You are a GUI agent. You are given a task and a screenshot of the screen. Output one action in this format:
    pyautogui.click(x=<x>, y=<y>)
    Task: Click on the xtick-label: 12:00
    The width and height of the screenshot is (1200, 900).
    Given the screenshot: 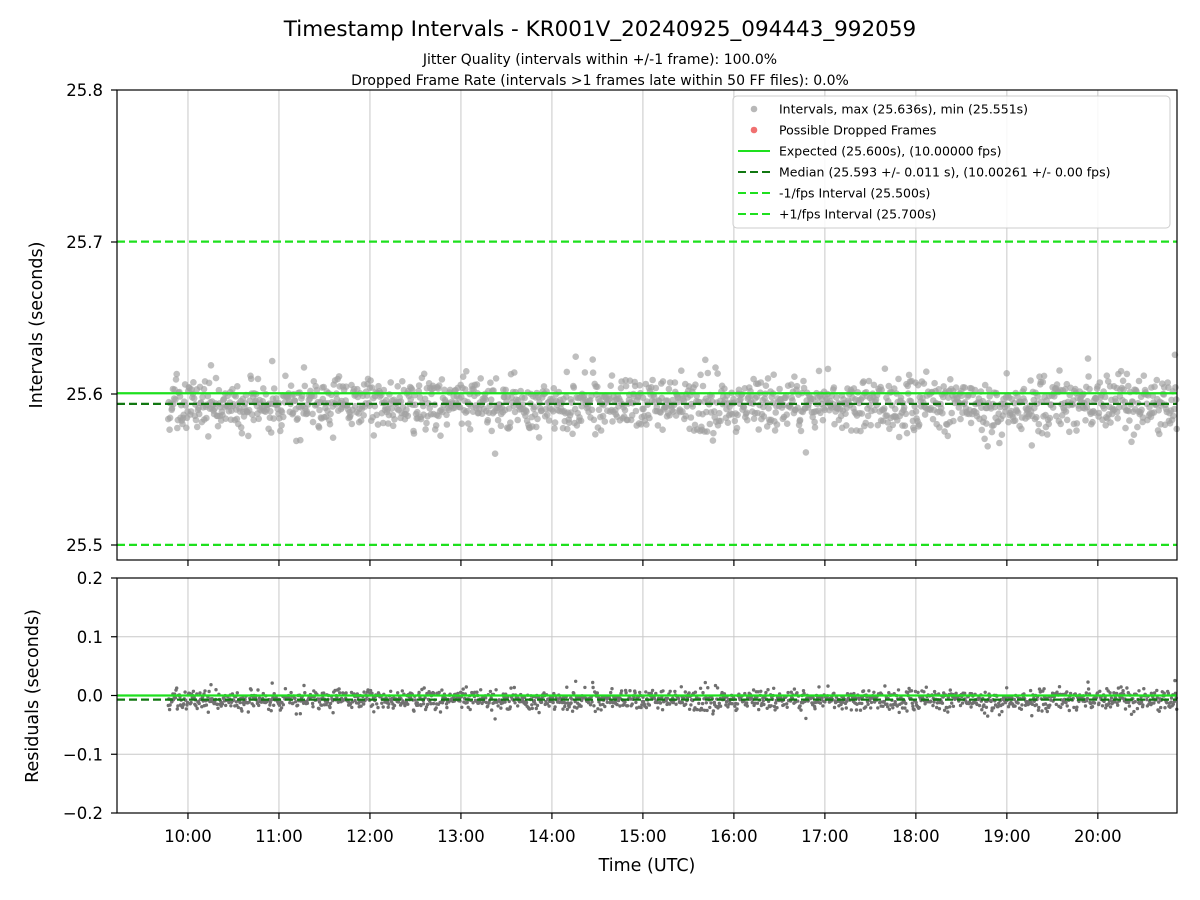 What is the action you would take?
    pyautogui.click(x=370, y=836)
    